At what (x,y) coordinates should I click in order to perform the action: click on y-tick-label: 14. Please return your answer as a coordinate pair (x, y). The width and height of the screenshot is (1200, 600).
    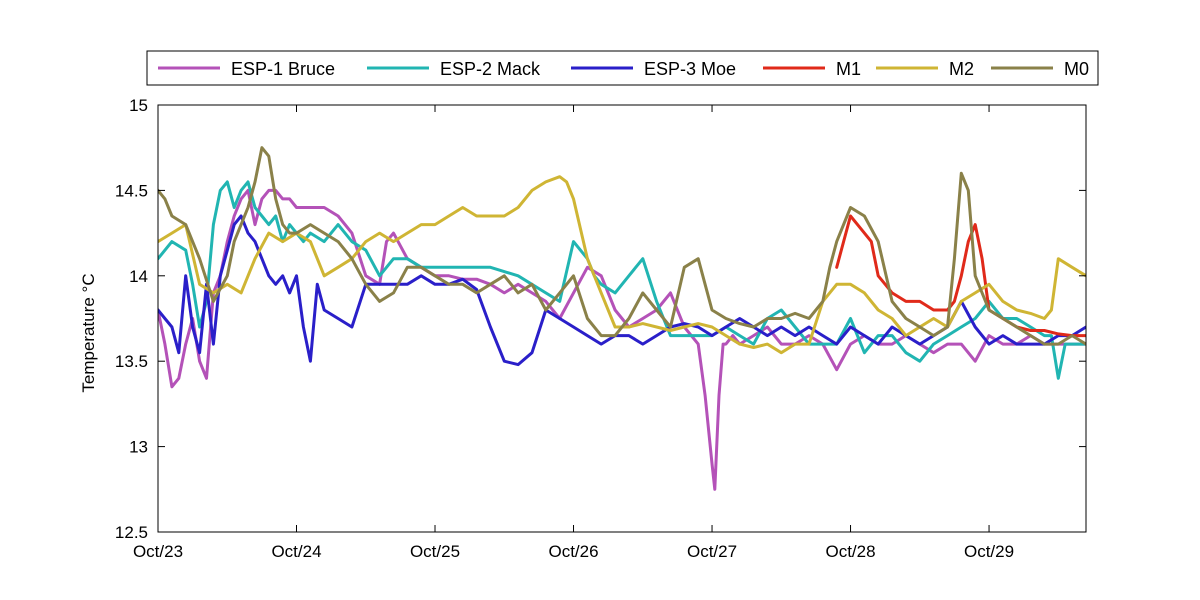
    Looking at the image, I should click on (138, 276).